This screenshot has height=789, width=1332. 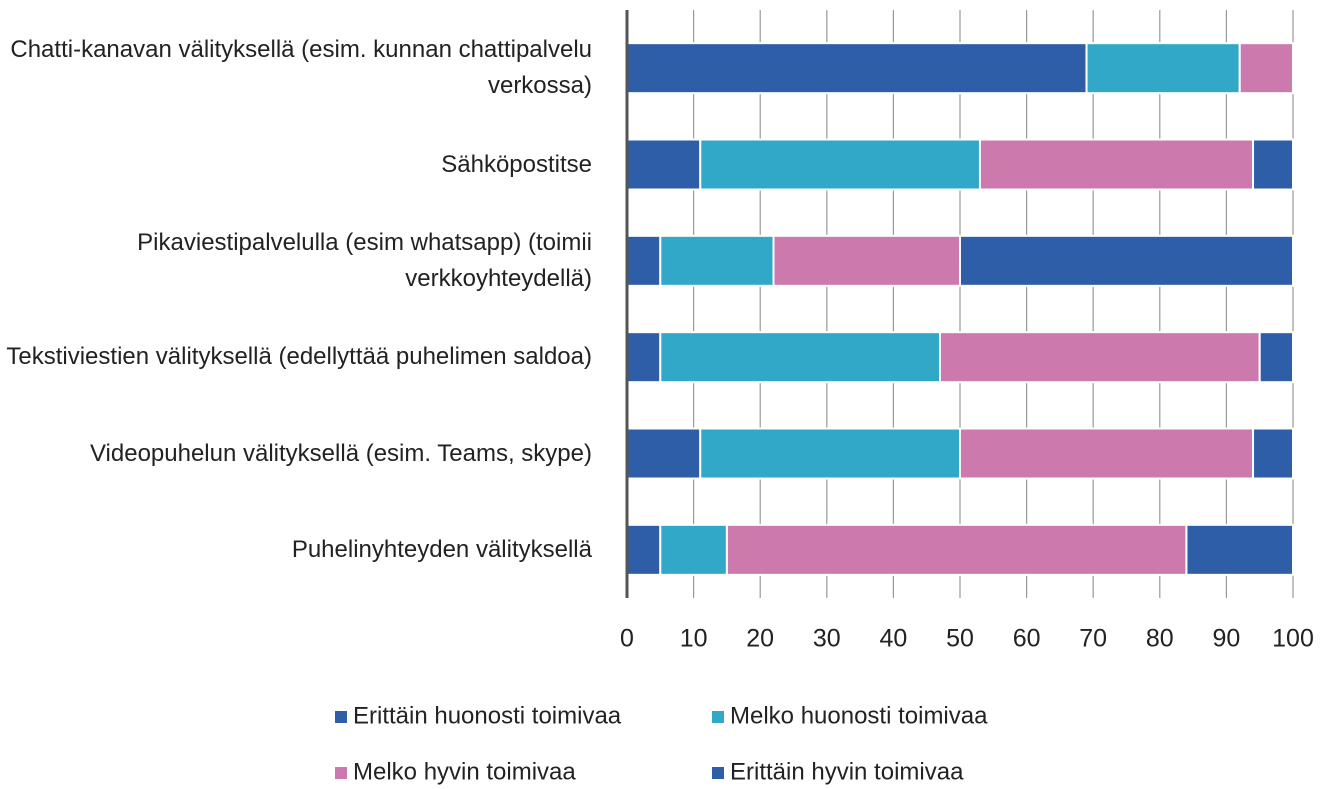 What do you see at coordinates (464, 771) in the screenshot?
I see `legend-label: Melko hyvin toimivaa` at bounding box center [464, 771].